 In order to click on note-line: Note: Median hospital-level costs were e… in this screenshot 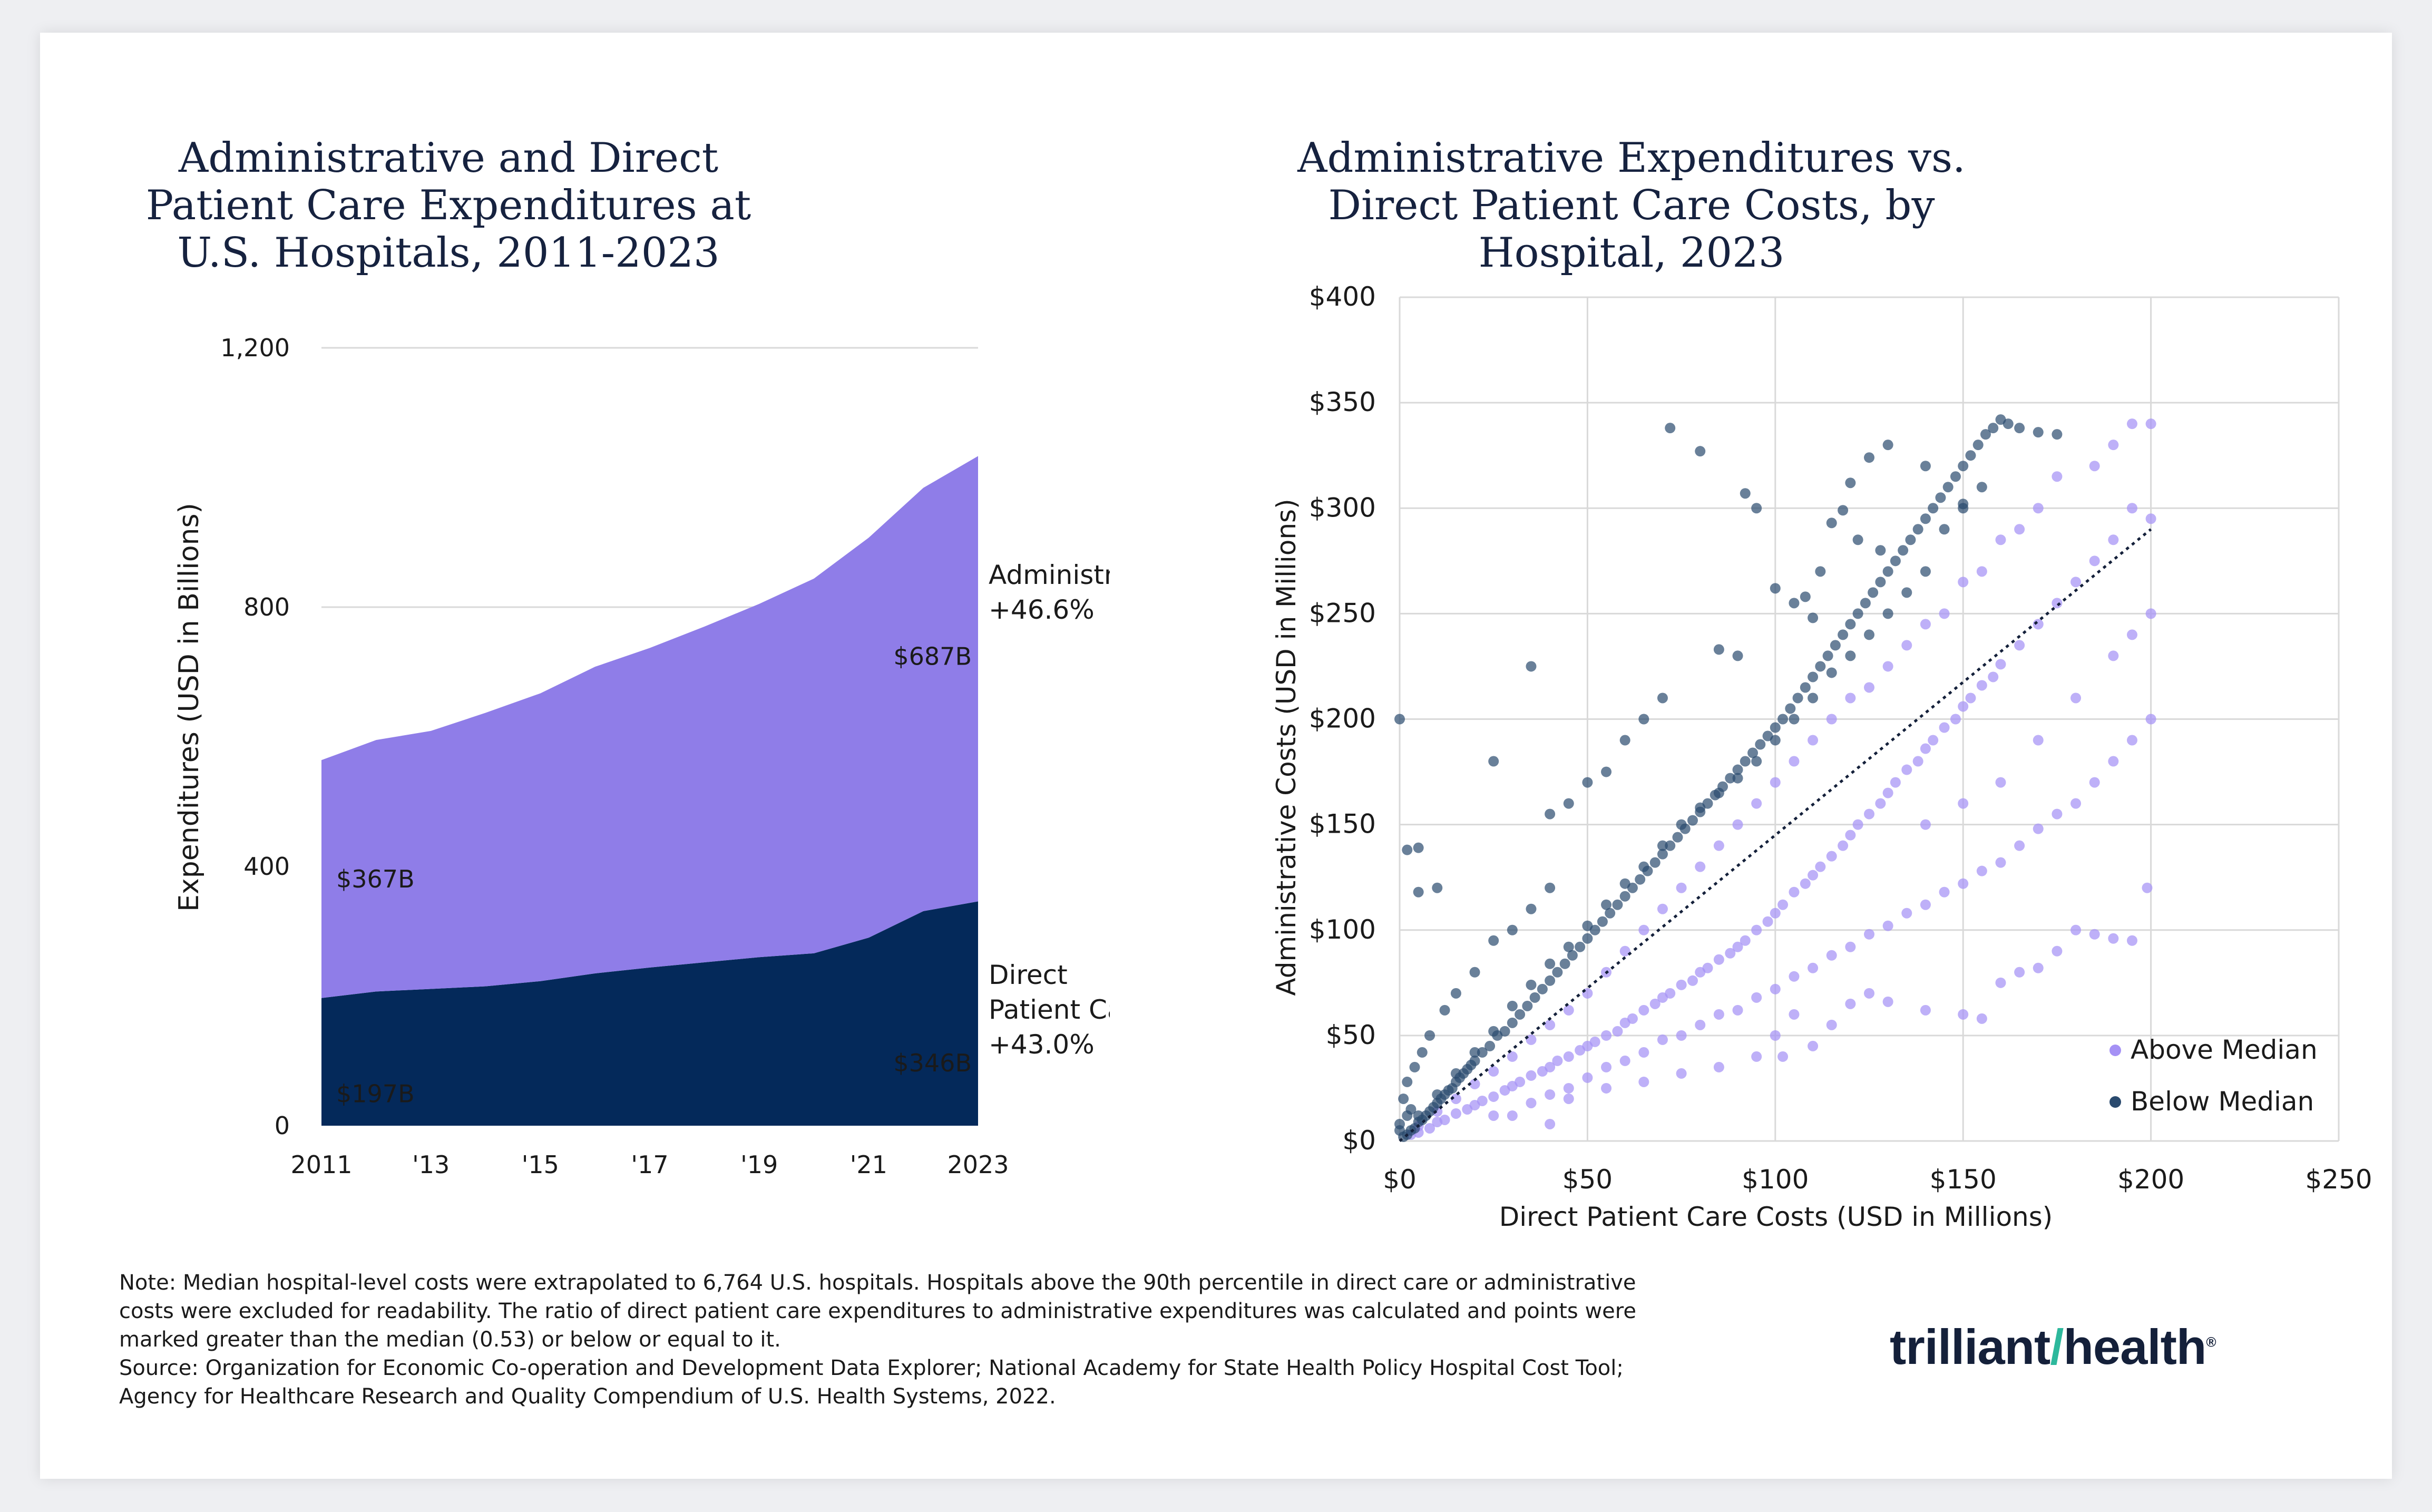, I will do `click(877, 1283)`.